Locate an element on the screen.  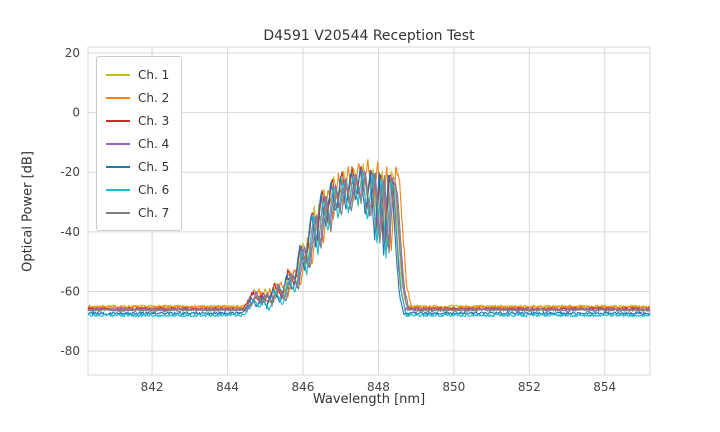
legend-item-ch-1: Ch. 1 is located at coordinates (137, 74).